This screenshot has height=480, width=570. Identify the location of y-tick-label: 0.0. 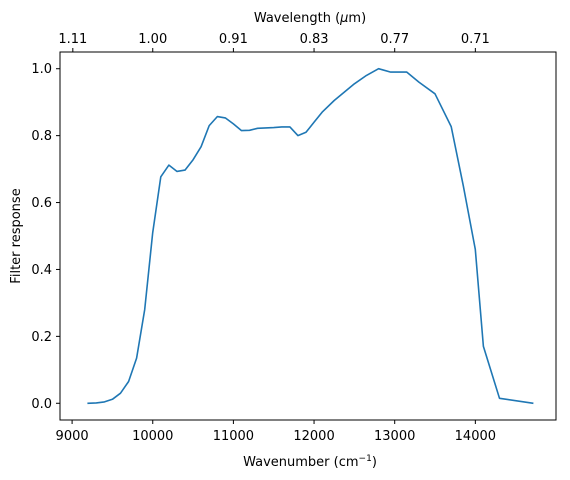
(41, 404).